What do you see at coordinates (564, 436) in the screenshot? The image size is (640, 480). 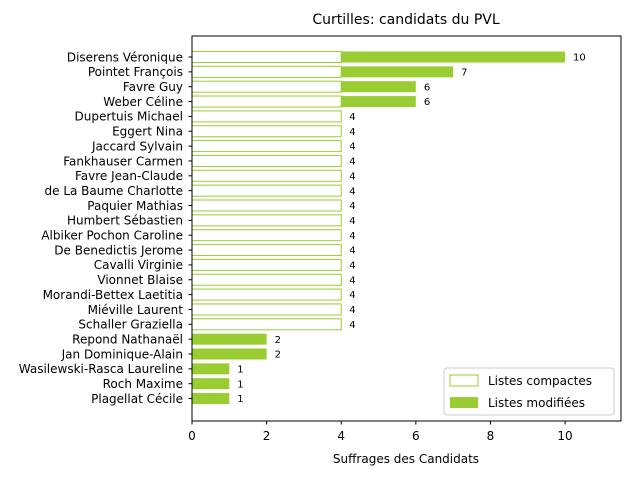 I see `x-tick-label: 10` at bounding box center [564, 436].